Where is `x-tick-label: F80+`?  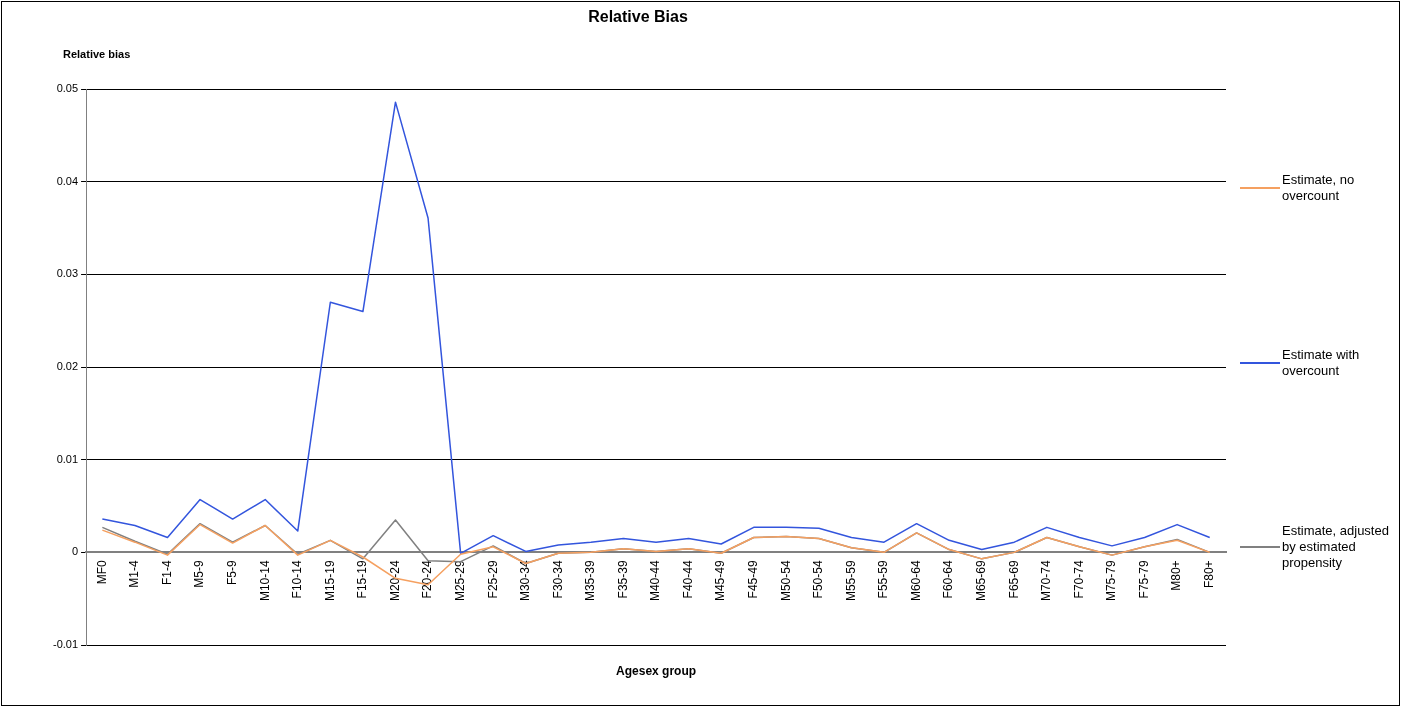 x-tick-label: F80+ is located at coordinates (1209, 574).